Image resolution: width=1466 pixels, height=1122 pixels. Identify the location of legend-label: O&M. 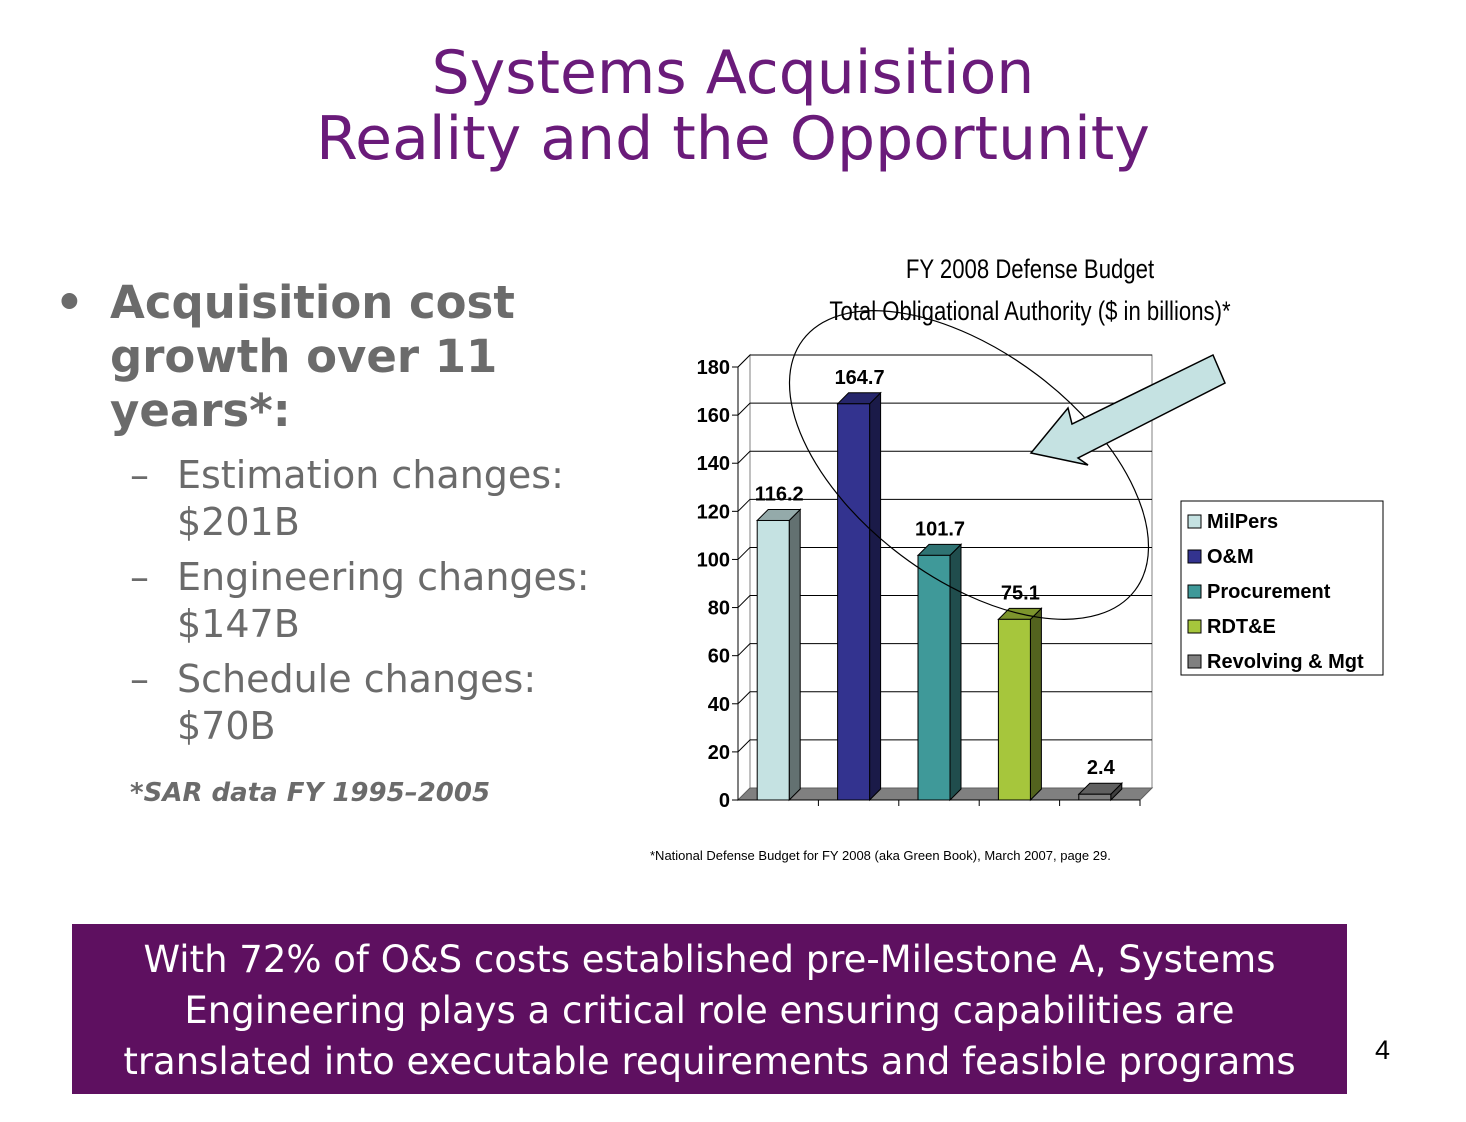
(1230, 557).